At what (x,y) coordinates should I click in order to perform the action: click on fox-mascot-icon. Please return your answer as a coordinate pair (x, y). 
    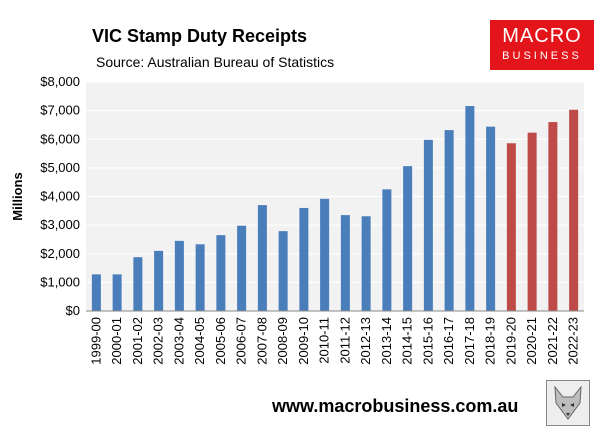
    Looking at the image, I should click on (568, 403).